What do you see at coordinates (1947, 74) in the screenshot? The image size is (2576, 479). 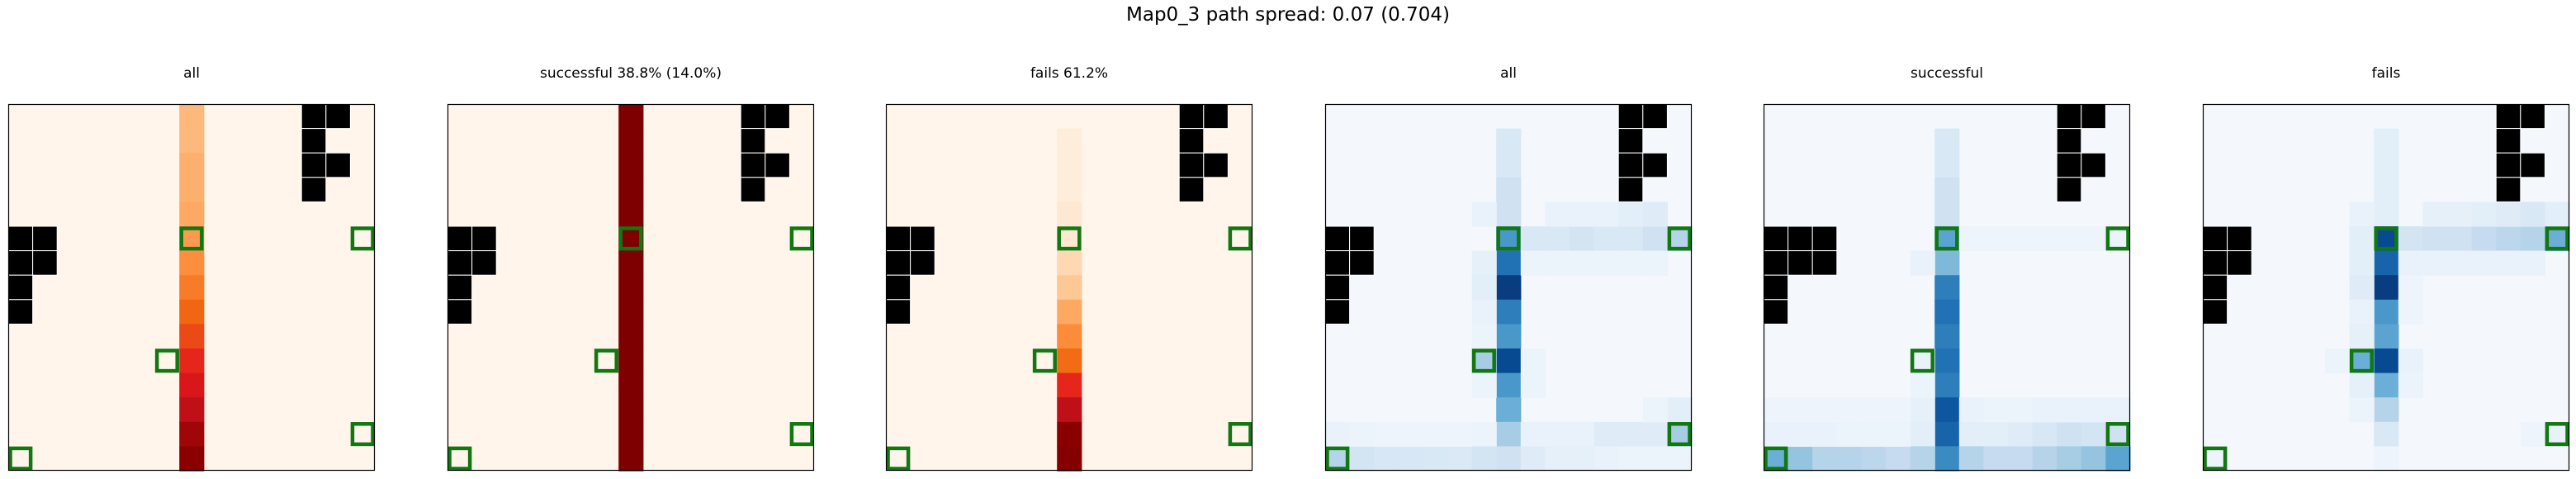 I see `panel-title: successful` at bounding box center [1947, 74].